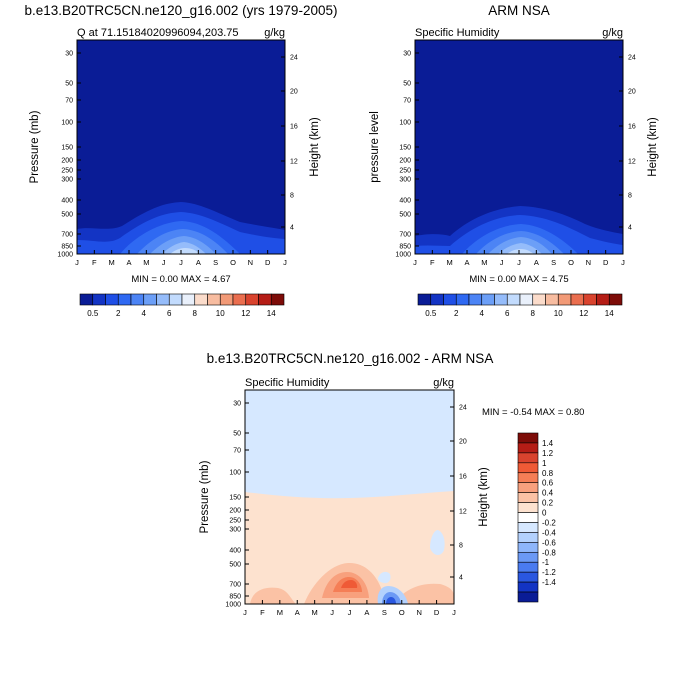  I want to click on panel-diff-title: b.e13.B20TRC5CN.ne120_g16.002 - ARM NSA, so click(350, 358).